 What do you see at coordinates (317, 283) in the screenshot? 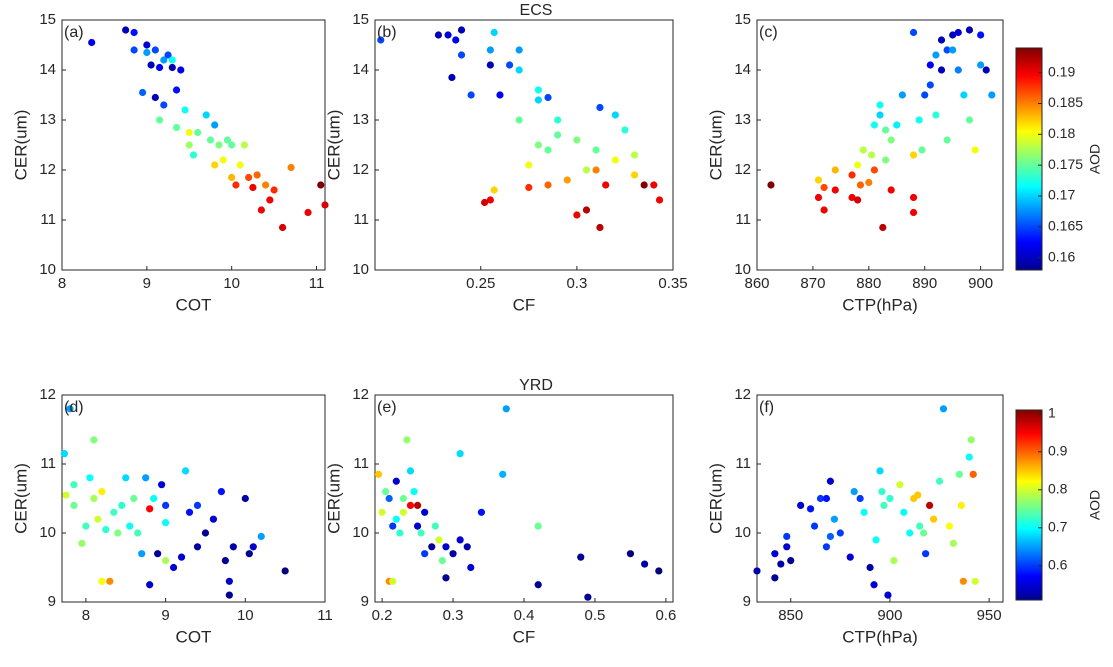
I see `x-tick-label: 11` at bounding box center [317, 283].